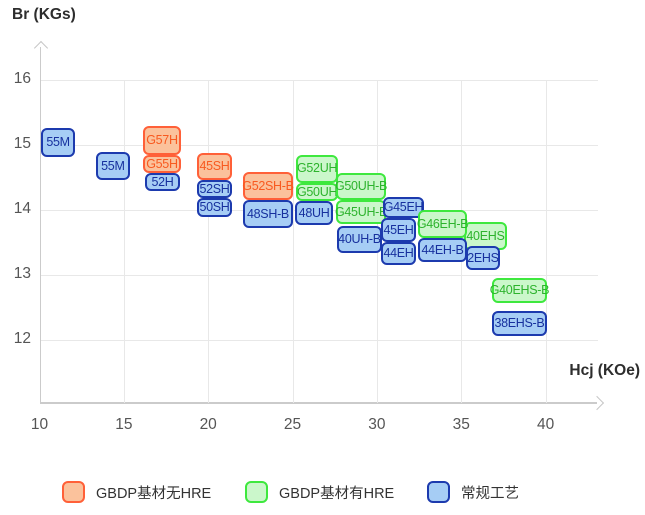  What do you see at coordinates (361, 212) in the screenshot?
I see `grade-box-g45uh-b: G45UH-B` at bounding box center [361, 212].